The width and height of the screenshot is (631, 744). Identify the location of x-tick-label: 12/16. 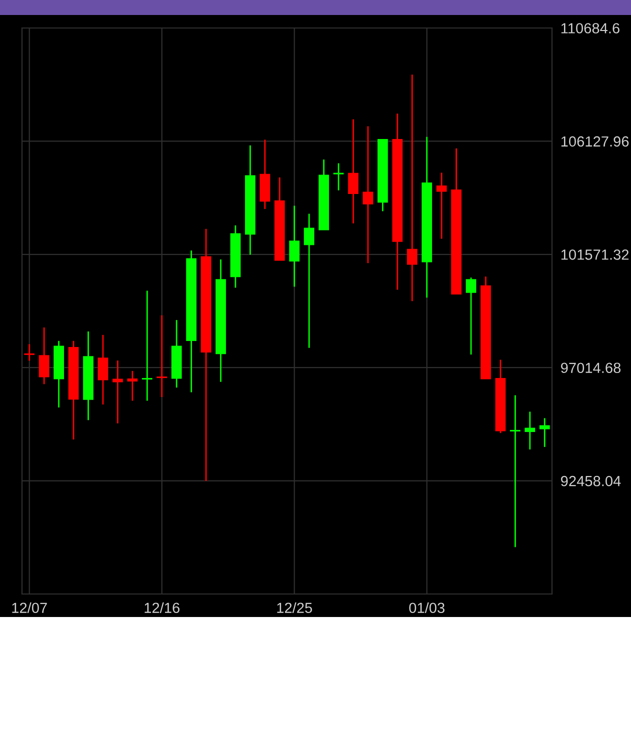
(162, 608).